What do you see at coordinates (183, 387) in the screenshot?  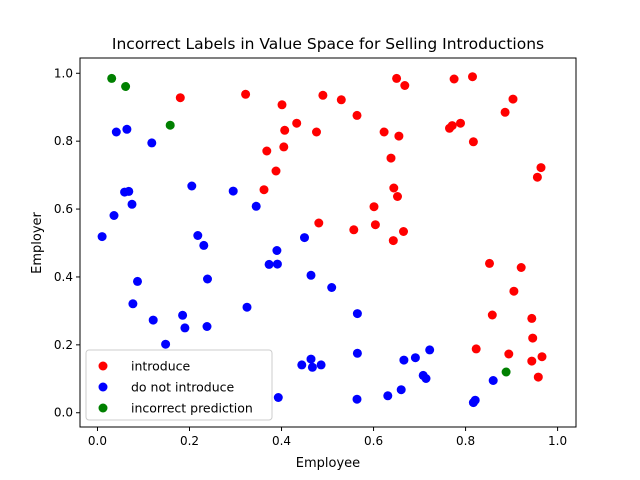 I see `legend-label-series-1: do not introduce` at bounding box center [183, 387].